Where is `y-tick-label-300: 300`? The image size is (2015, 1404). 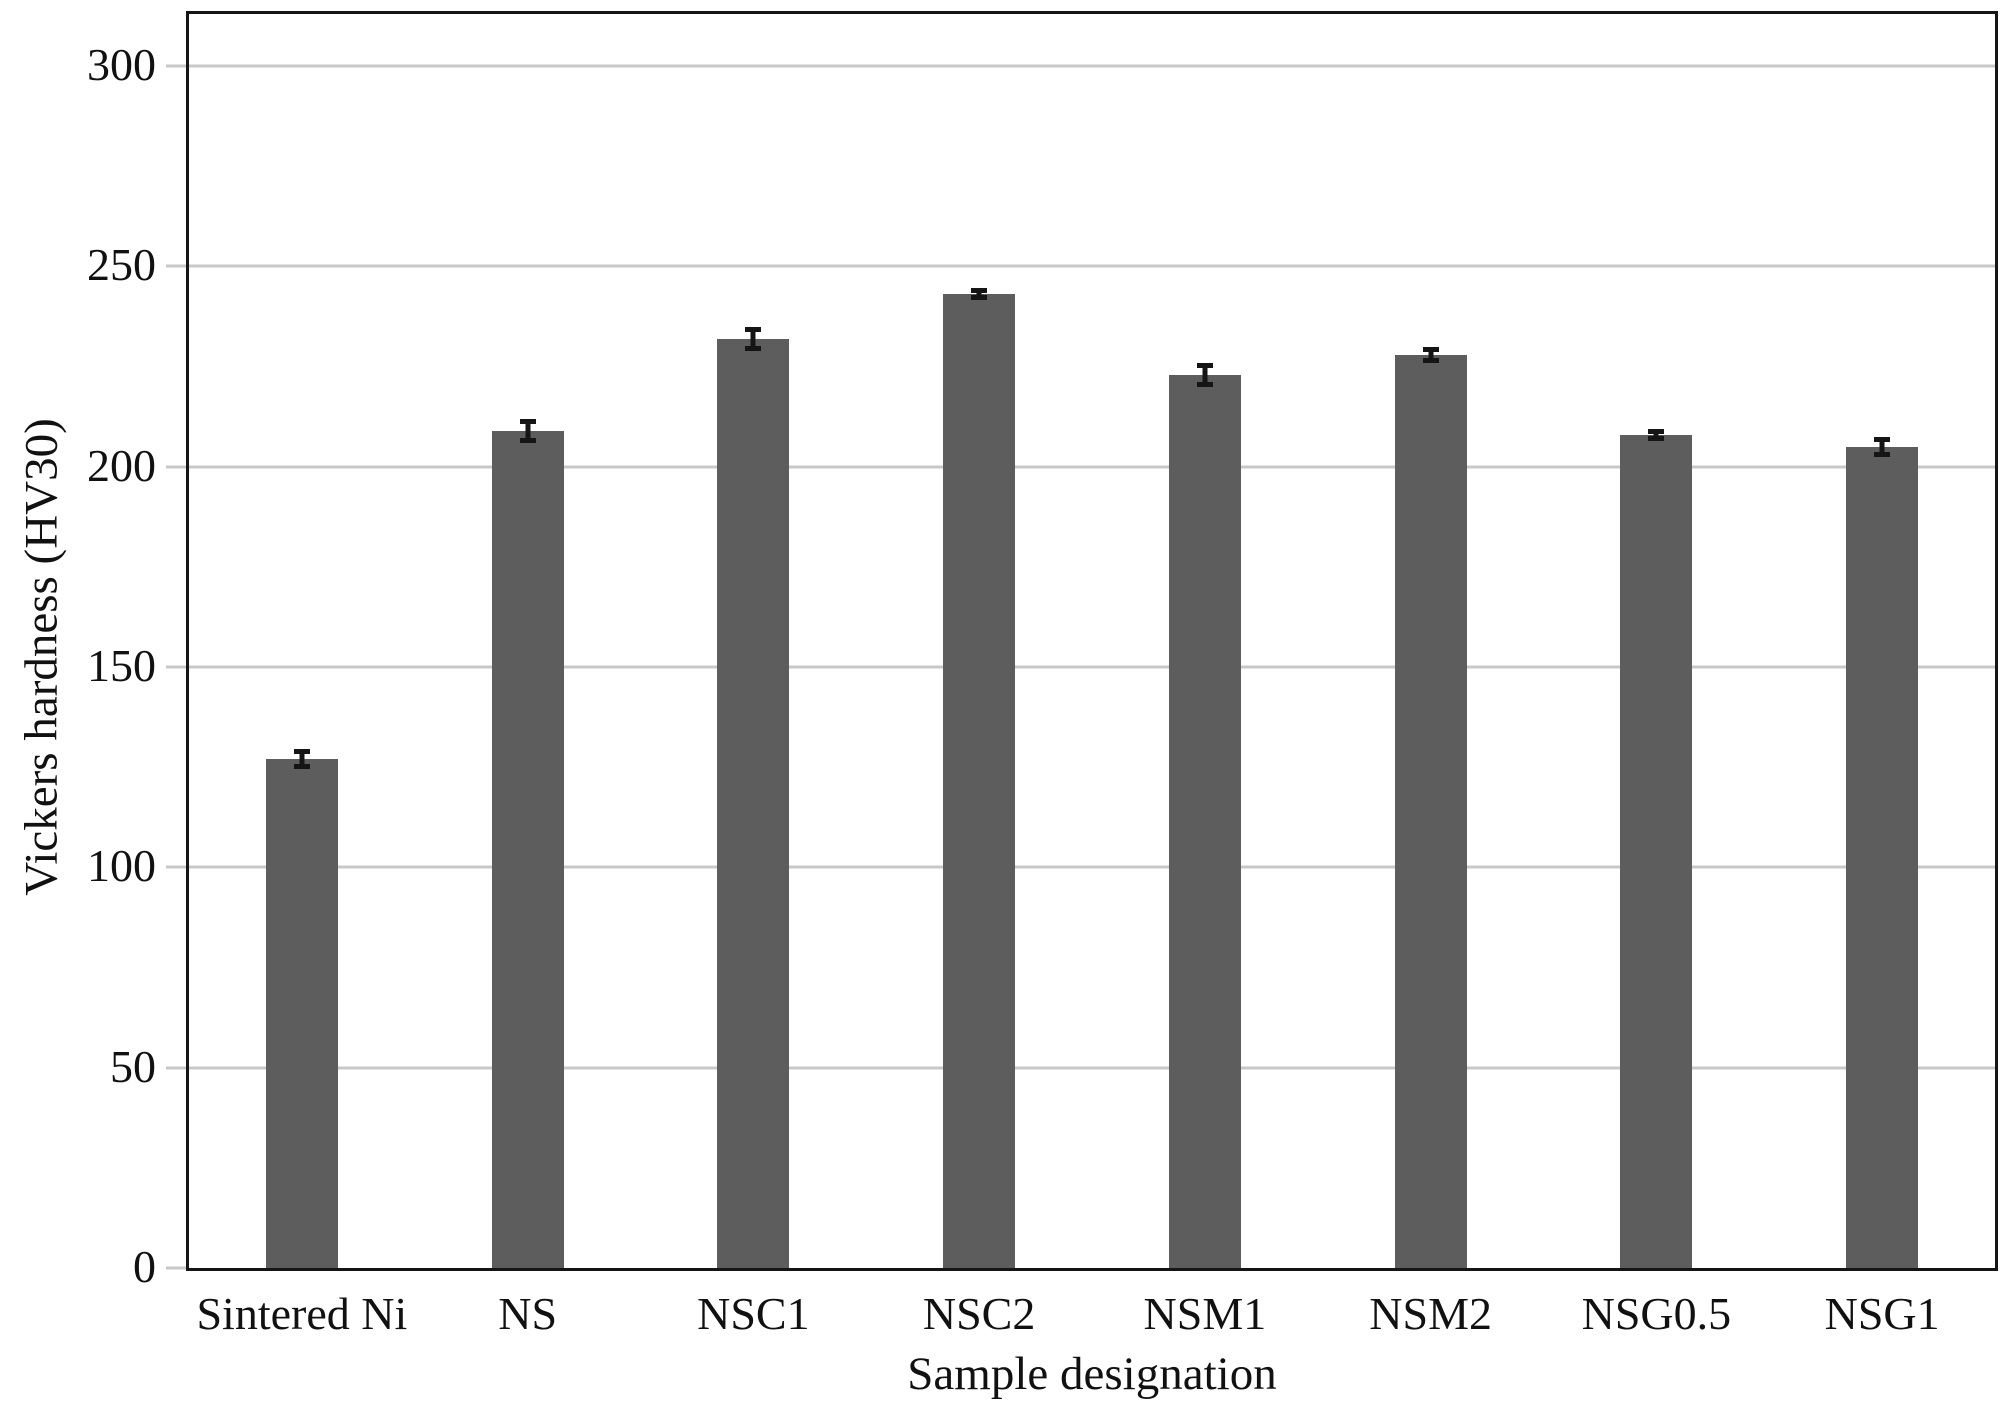
y-tick-label-300: 300 is located at coordinates (121, 65).